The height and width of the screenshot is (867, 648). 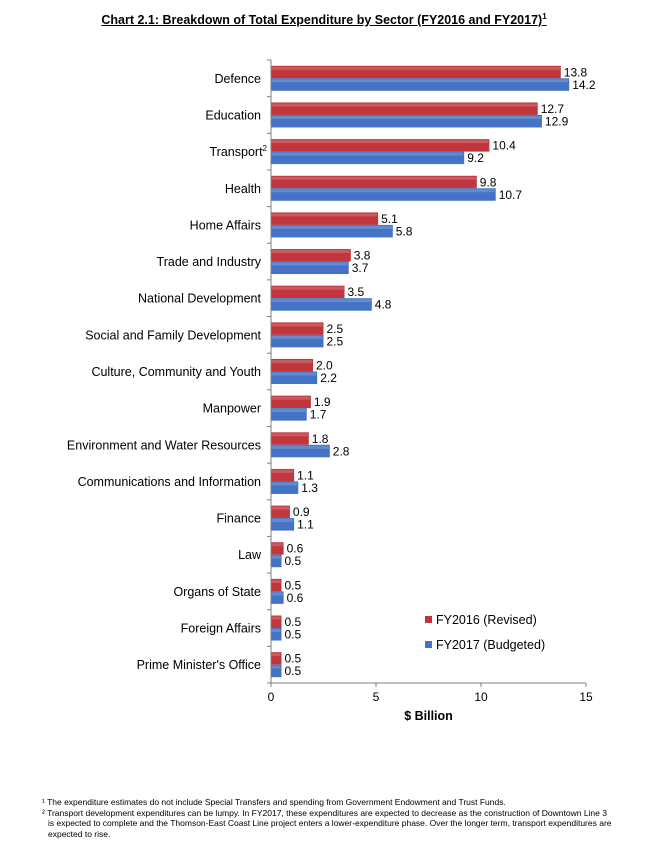 I want to click on value-label-fy2017-health: 10.7, so click(x=511, y=195).